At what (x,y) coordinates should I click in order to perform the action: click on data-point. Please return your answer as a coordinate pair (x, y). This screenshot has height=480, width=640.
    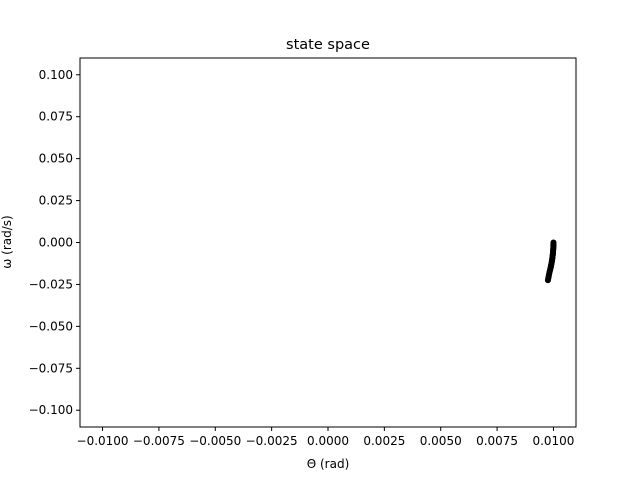
    Looking at the image, I should click on (547, 280).